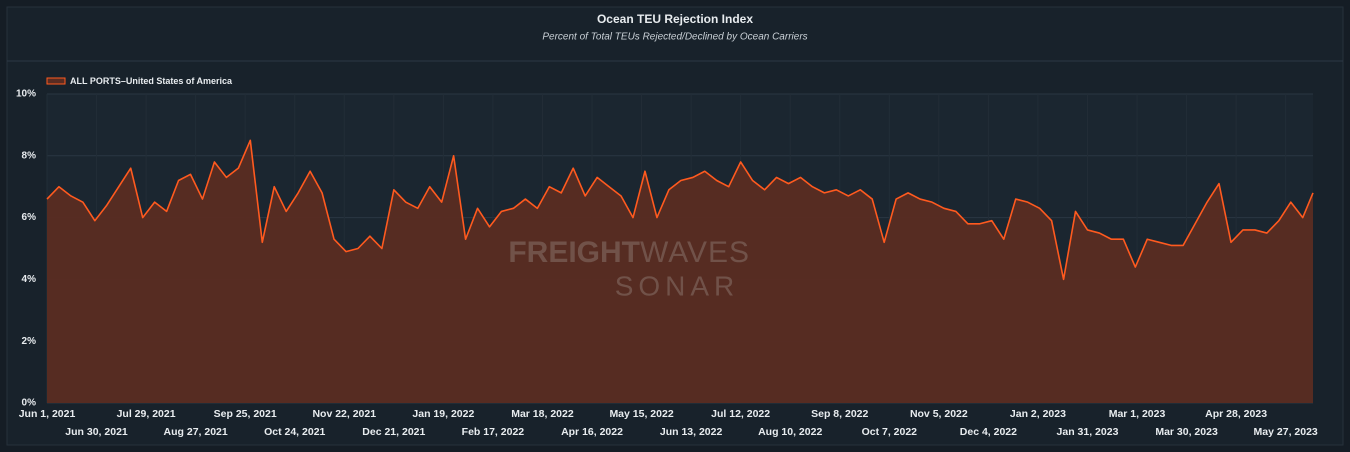  What do you see at coordinates (146, 414) in the screenshot?
I see `x-tick-label: Jul 29, 2021` at bounding box center [146, 414].